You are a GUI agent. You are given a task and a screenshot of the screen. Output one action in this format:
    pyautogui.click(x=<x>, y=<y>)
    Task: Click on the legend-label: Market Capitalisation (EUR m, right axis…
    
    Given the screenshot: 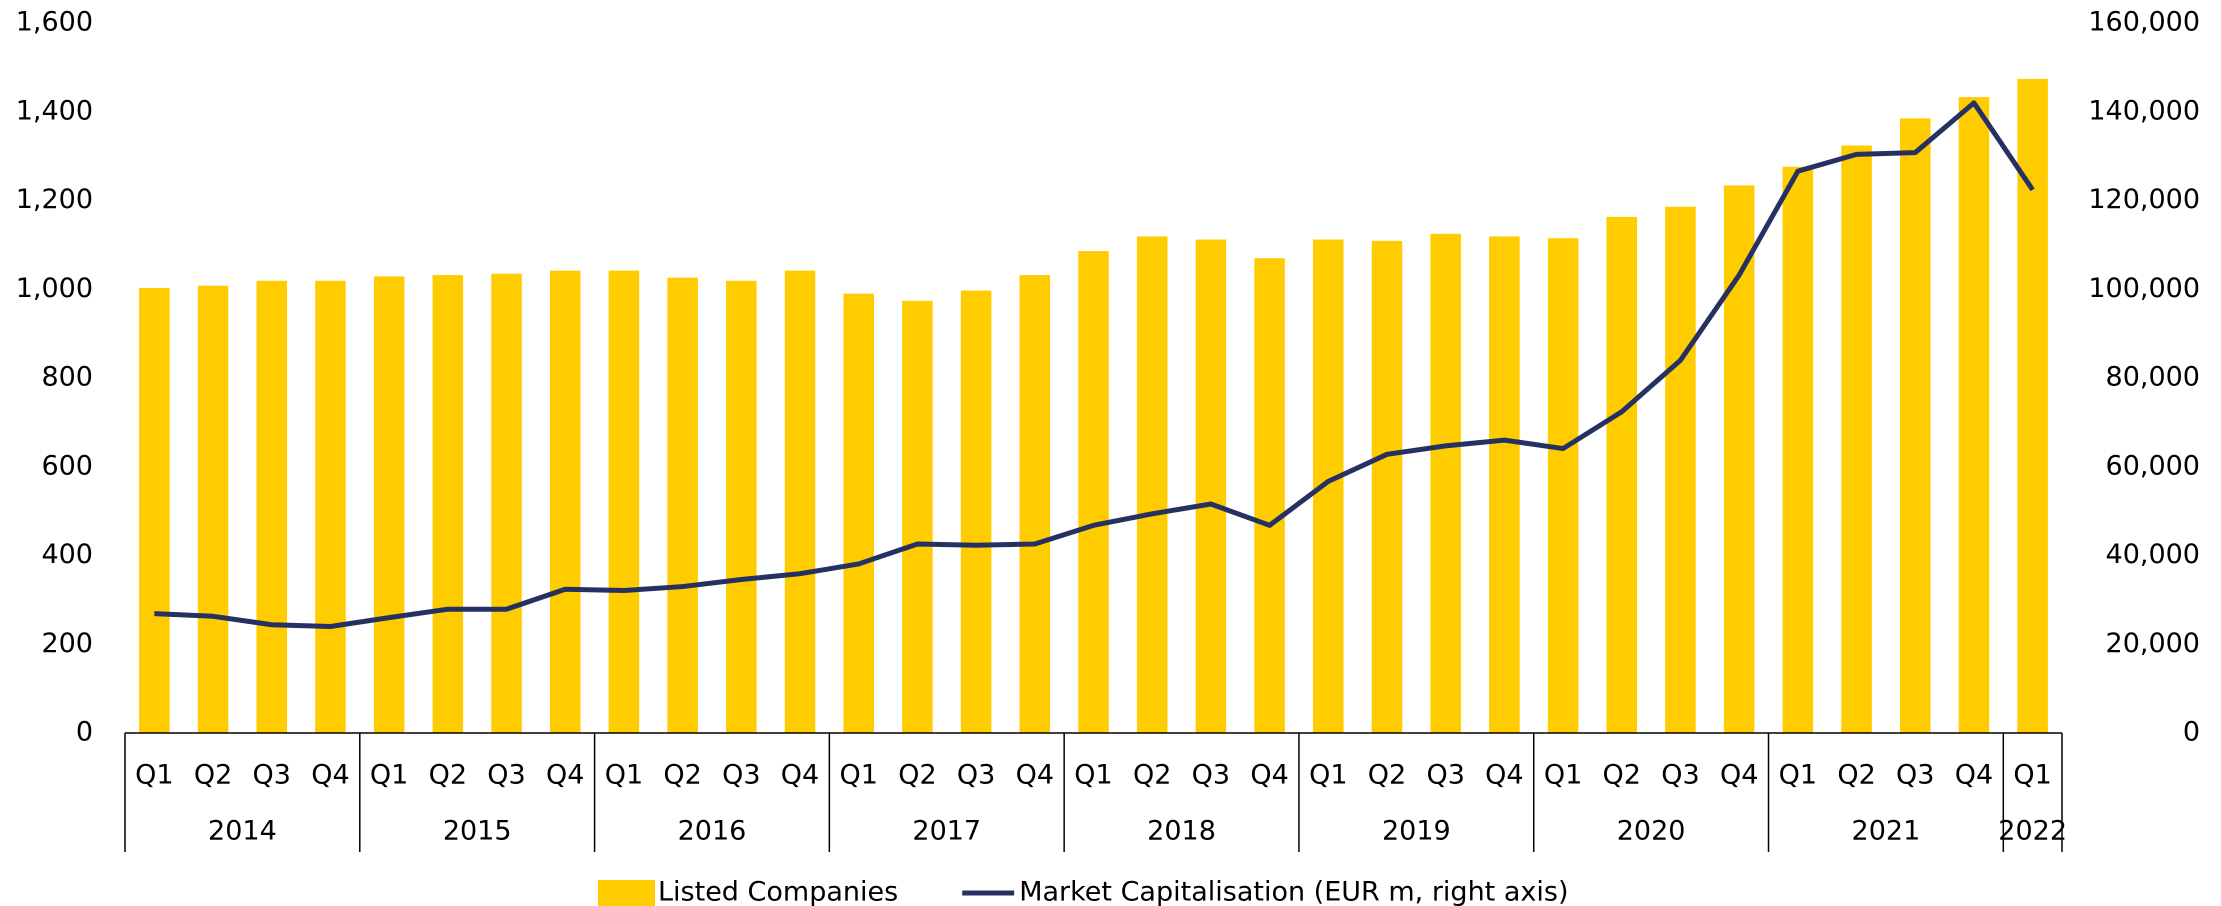 What is the action you would take?
    pyautogui.click(x=1293, y=891)
    